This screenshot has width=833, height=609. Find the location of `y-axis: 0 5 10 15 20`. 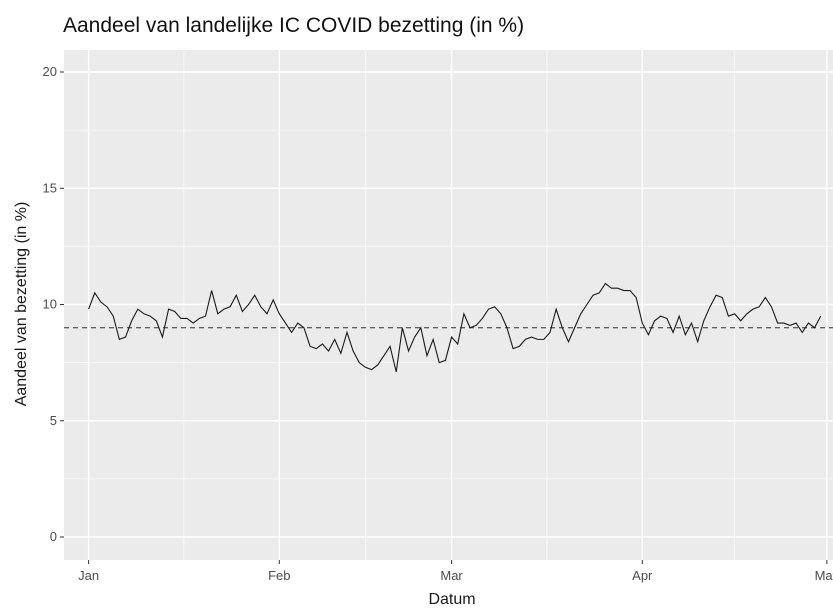

y-axis: 0 5 10 15 20 is located at coordinates (53, 304).